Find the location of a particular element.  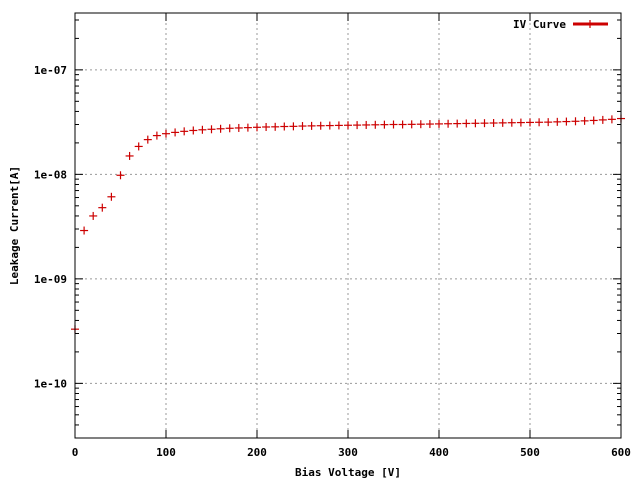

x-tick-label: 600 is located at coordinates (621, 452).